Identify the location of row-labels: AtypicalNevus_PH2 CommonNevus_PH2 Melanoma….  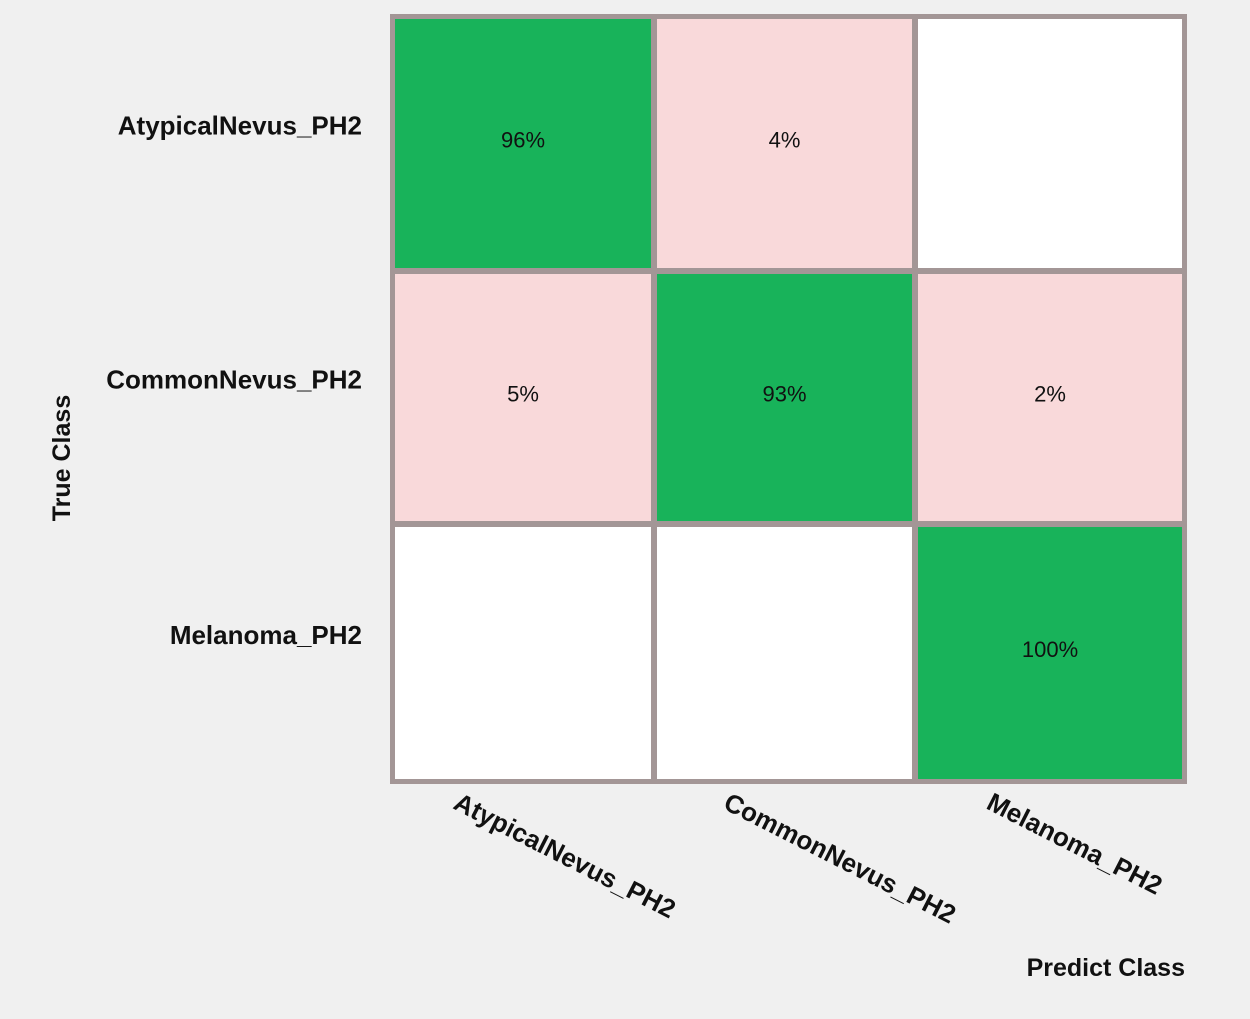
(234, 380).